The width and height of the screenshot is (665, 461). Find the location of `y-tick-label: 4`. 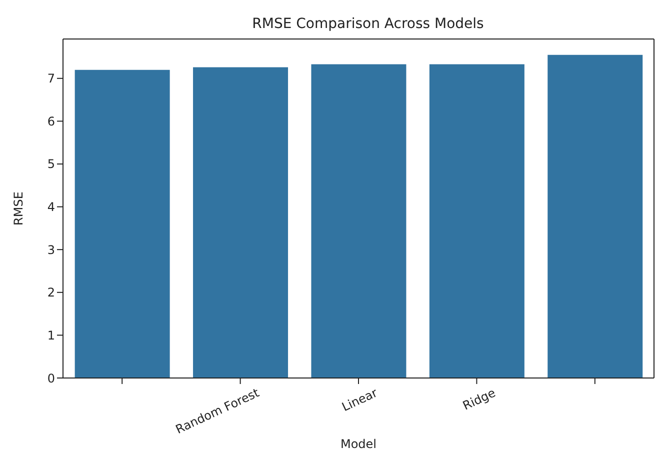

y-tick-label: 4 is located at coordinates (51, 207).